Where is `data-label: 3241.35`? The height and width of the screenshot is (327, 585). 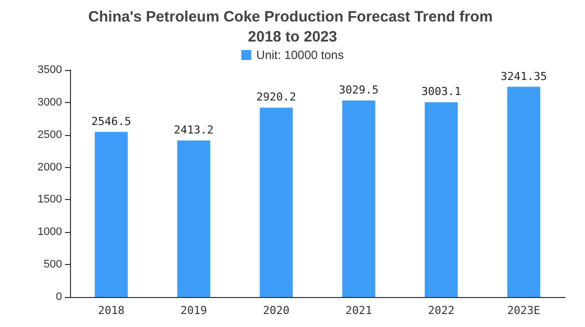
data-label: 3241.35 is located at coordinates (523, 76).